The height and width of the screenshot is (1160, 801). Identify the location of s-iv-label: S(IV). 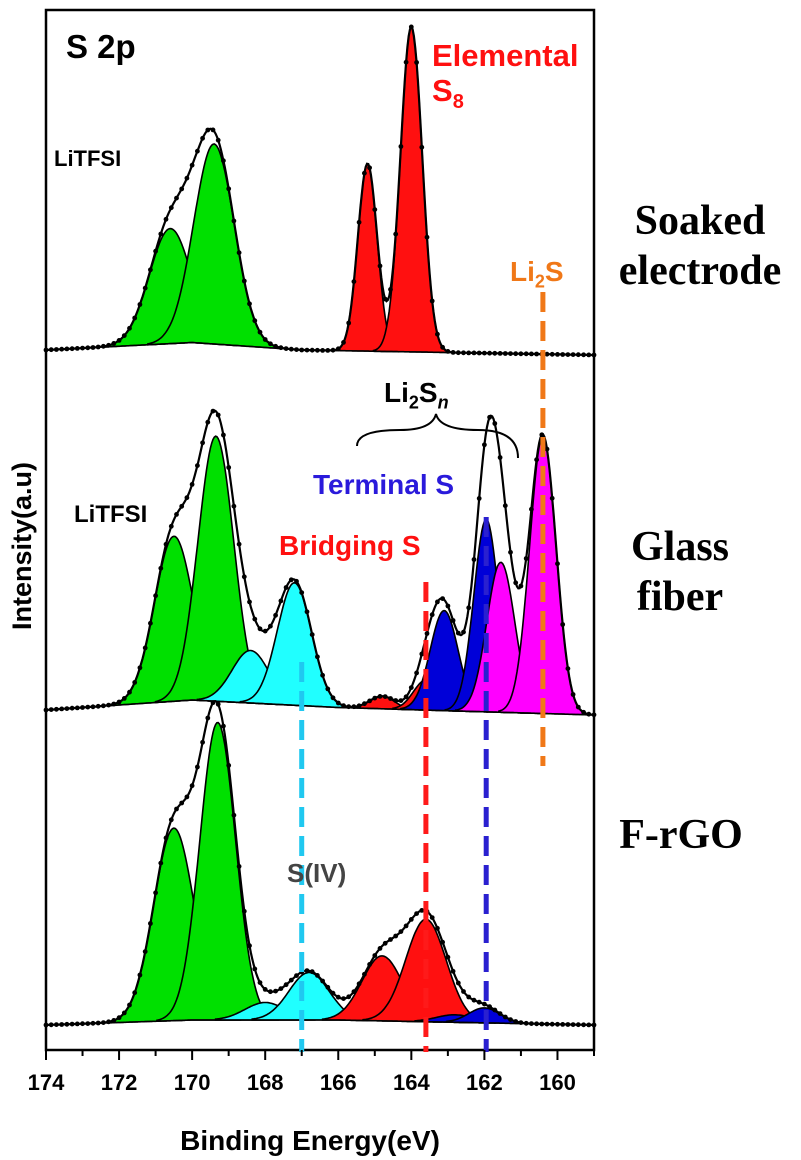
(317, 873).